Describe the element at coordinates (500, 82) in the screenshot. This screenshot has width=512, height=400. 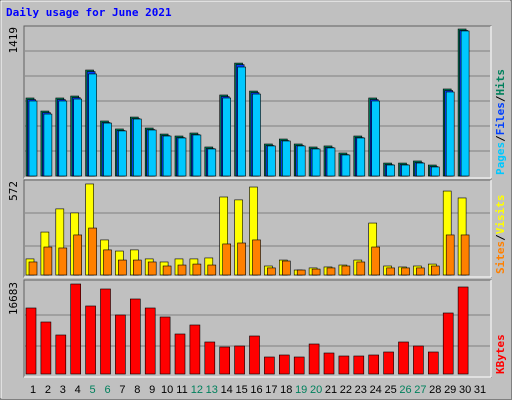
I see `legend-label: Hits` at that location.